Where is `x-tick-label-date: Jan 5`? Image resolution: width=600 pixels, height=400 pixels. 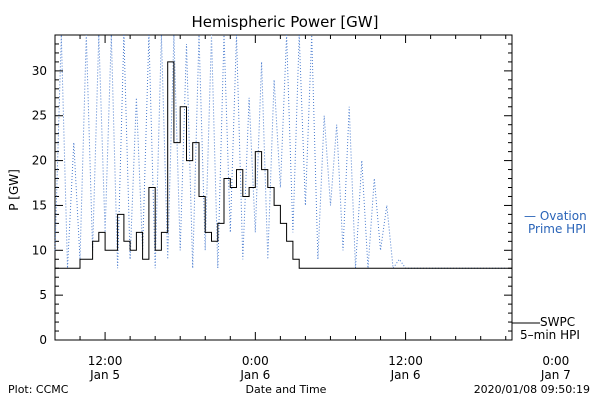
x-tick-label-date: Jan 5 is located at coordinates (104, 375).